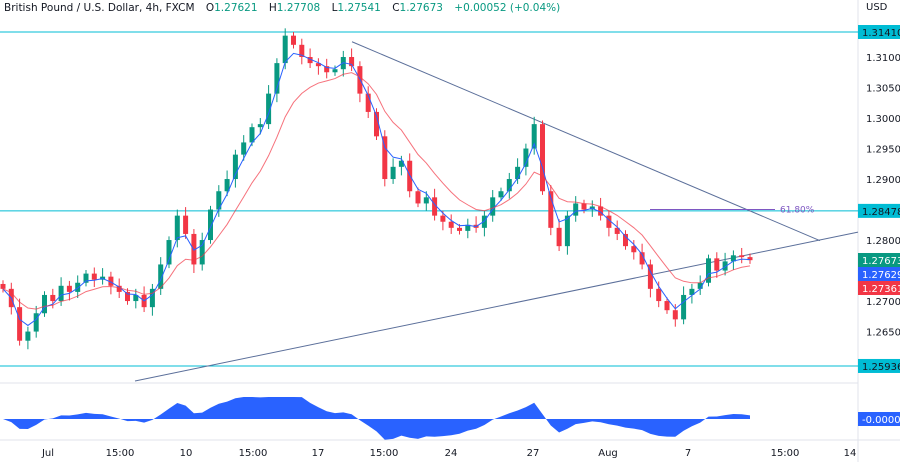 This screenshot has width=900, height=462. I want to click on y-tick-label: 1.29000, so click(883, 180).